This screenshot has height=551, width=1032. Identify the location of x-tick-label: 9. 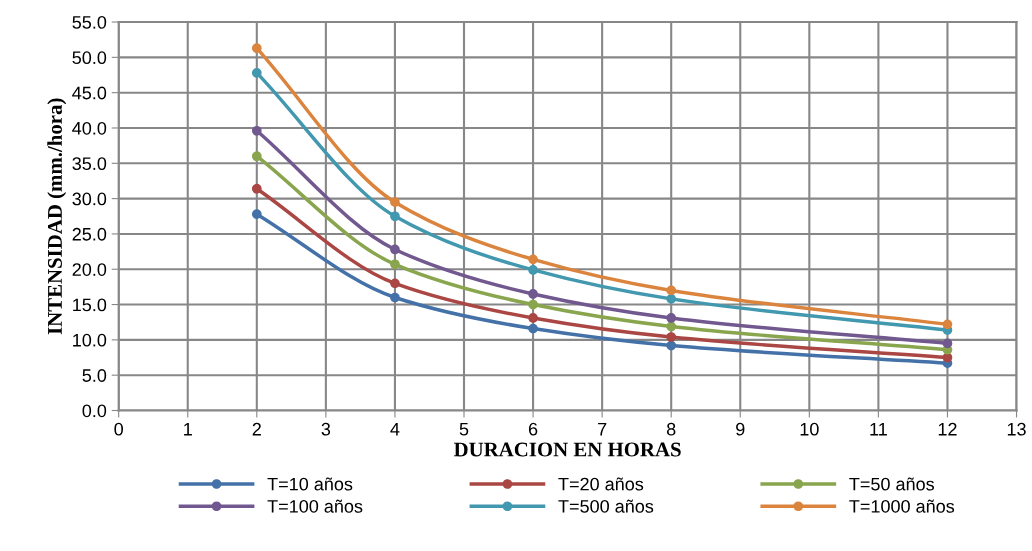
(740, 429).